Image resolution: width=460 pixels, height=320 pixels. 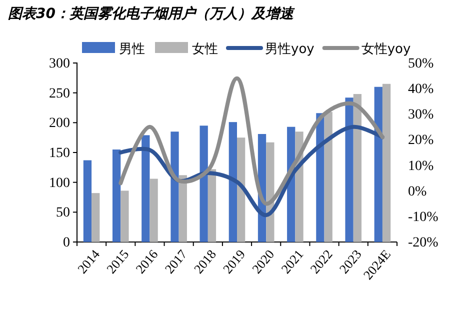 What do you see at coordinates (59, 153) in the screenshot?
I see `y-tick-label: 150` at bounding box center [59, 153].